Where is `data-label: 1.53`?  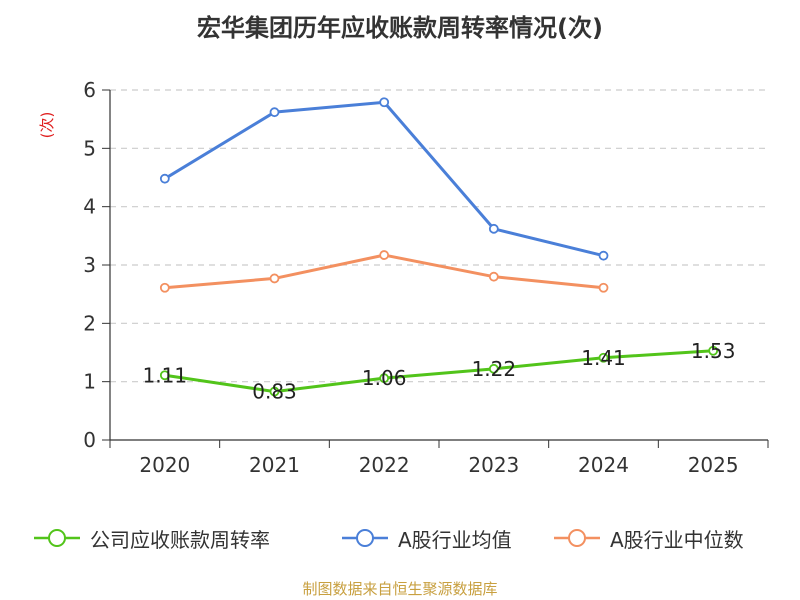 data-label: 1.53 is located at coordinates (713, 351).